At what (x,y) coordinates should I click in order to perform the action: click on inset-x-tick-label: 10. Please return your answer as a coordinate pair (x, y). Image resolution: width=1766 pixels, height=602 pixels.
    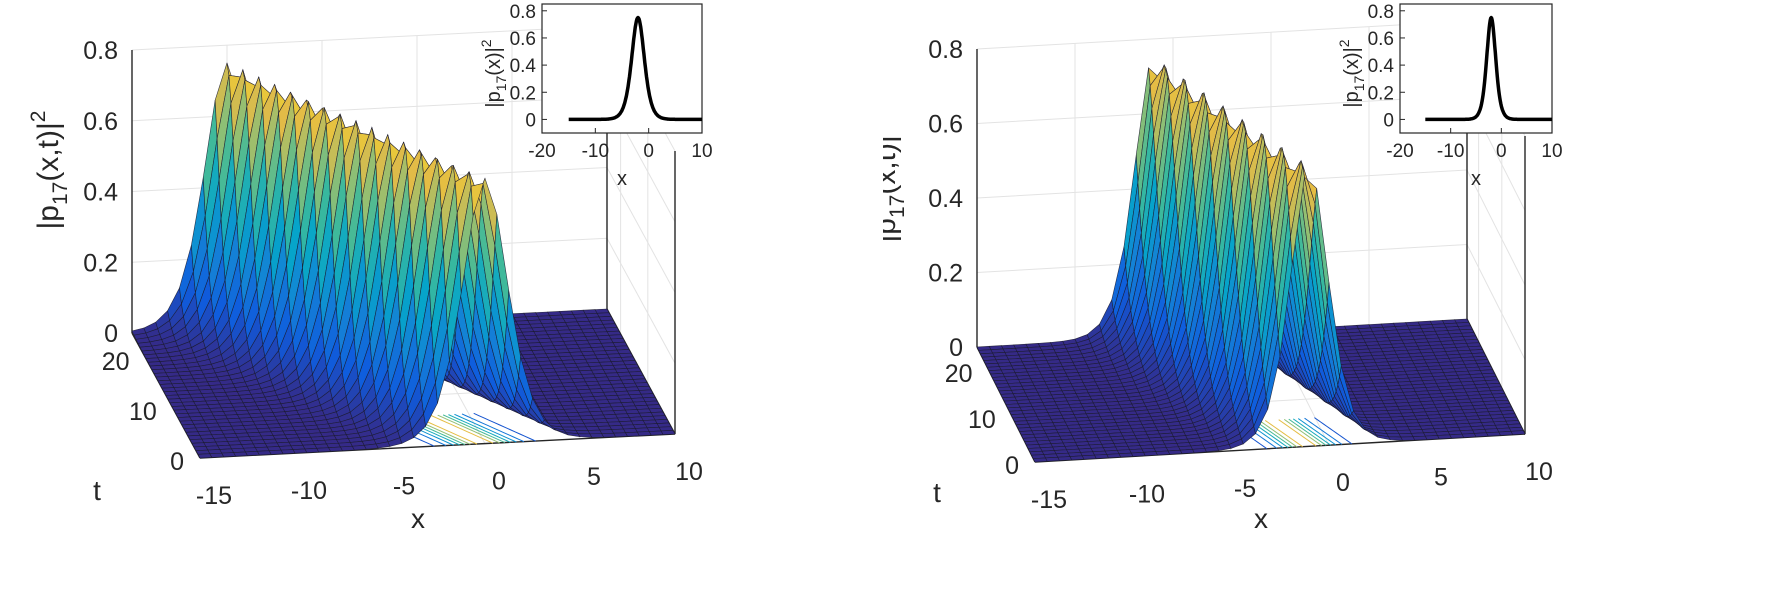
    Looking at the image, I should click on (701, 151).